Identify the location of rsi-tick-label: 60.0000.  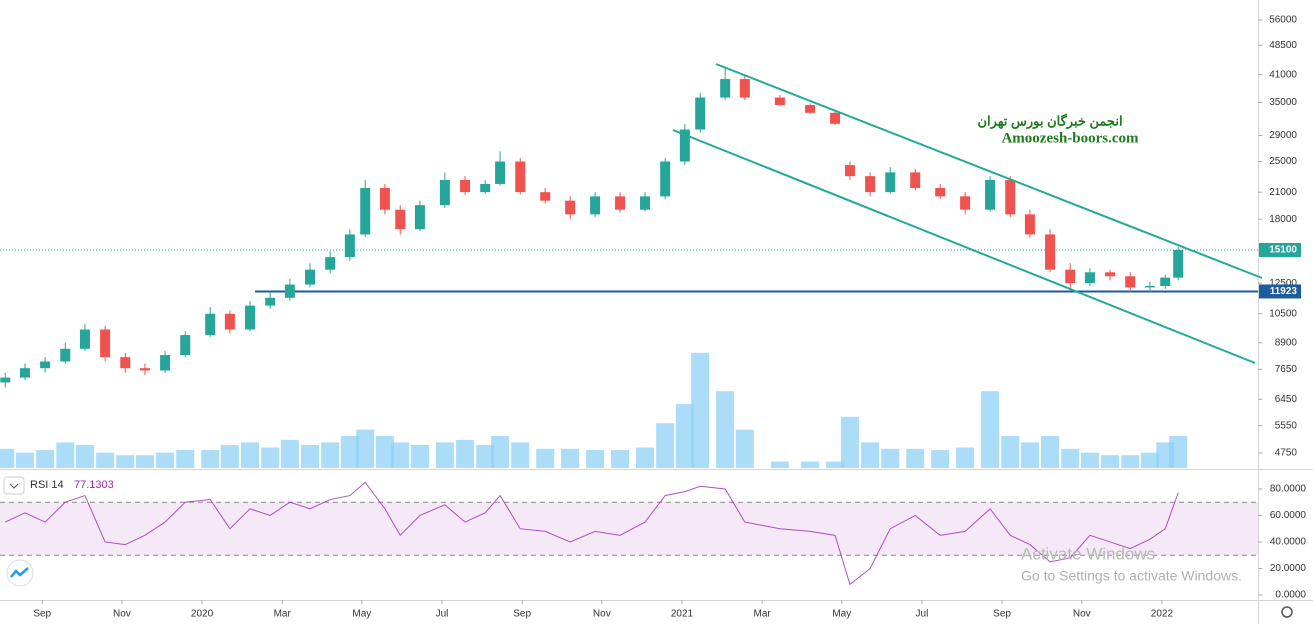
(1288, 515).